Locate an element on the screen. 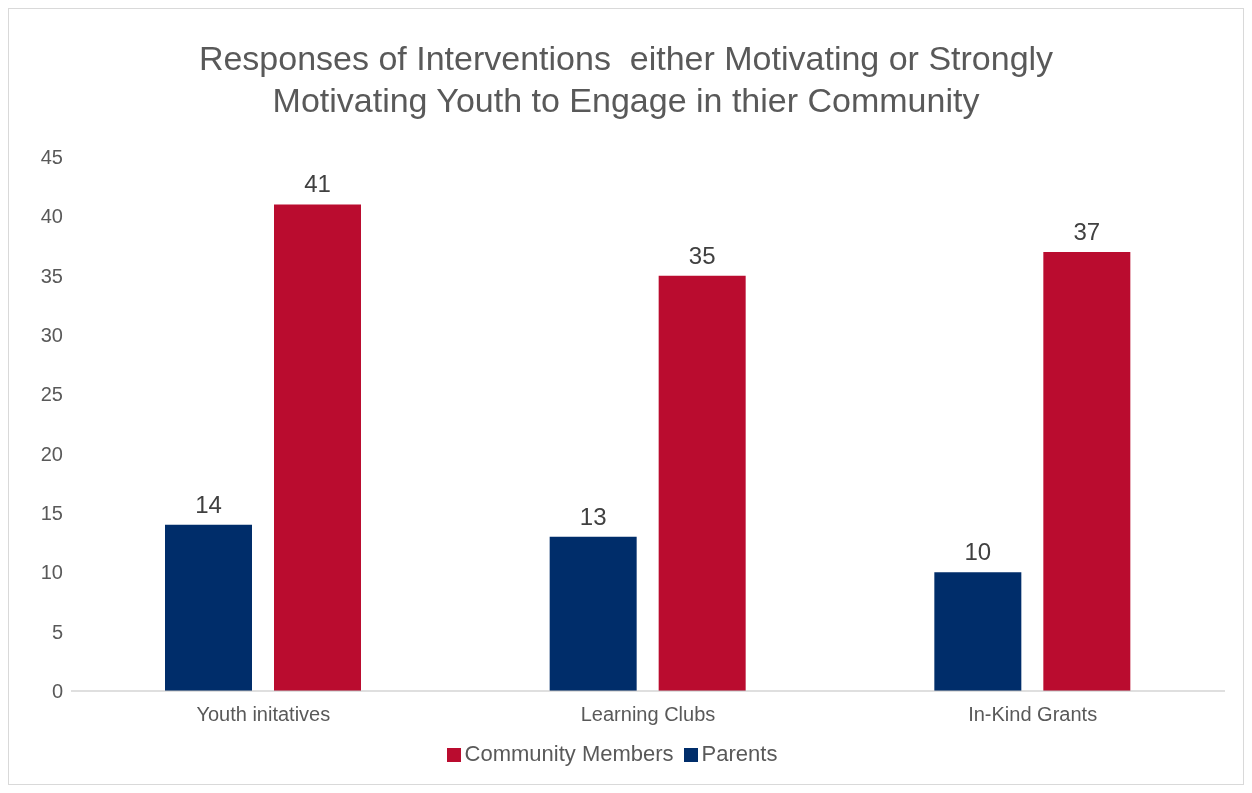  y-tick-label: 45 is located at coordinates (51, 157).